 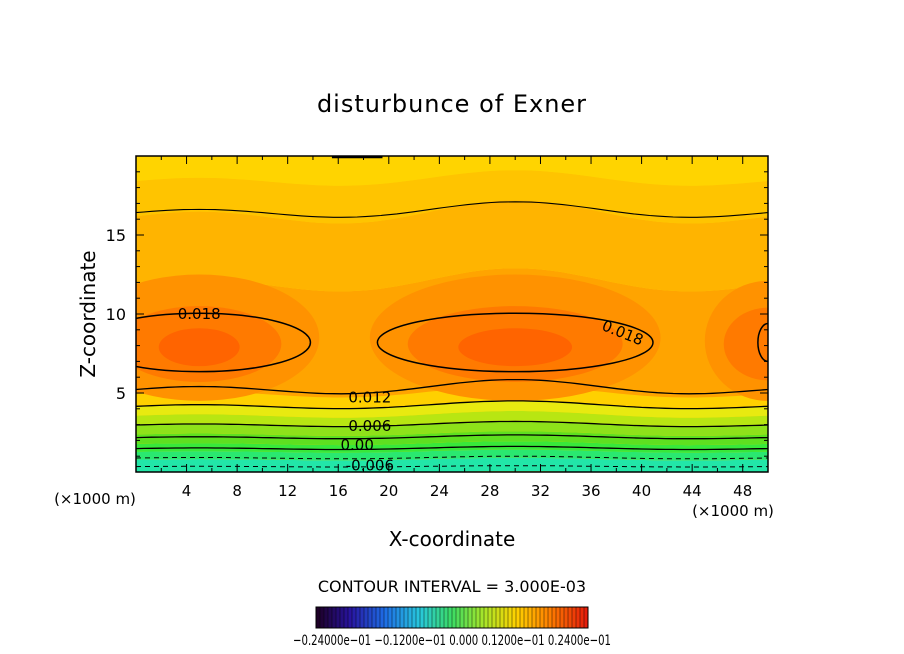 I want to click on colorbar-frame, so click(x=452, y=617).